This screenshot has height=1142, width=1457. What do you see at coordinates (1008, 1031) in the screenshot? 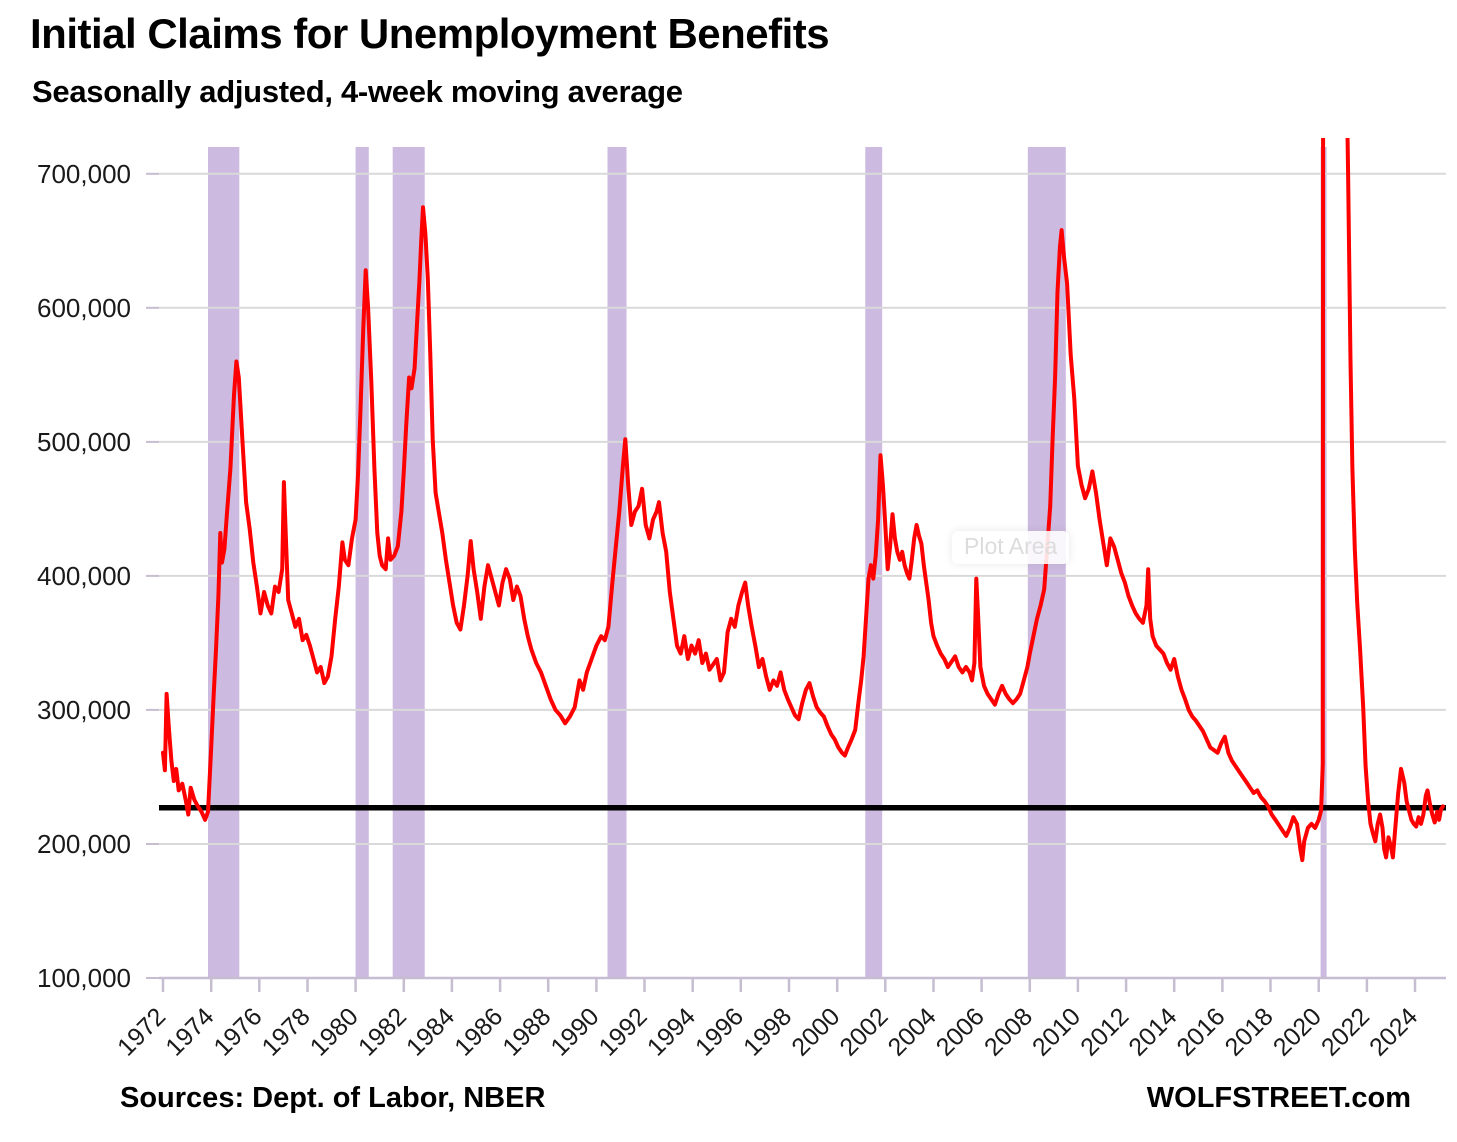
I see `x-tick-label: 2008` at bounding box center [1008, 1031].